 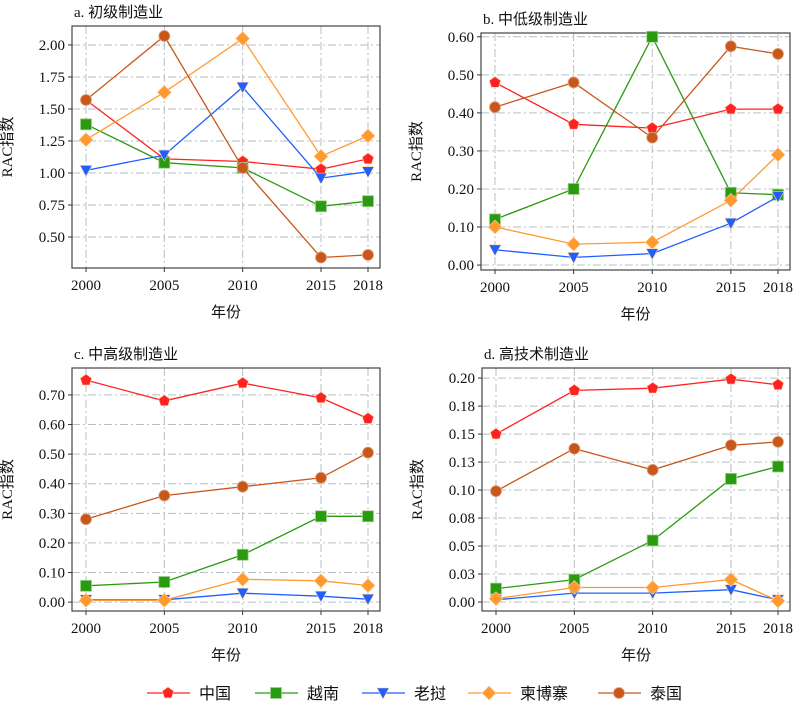 I want to click on y-tick-label: 0.60, so click(x=461, y=38).